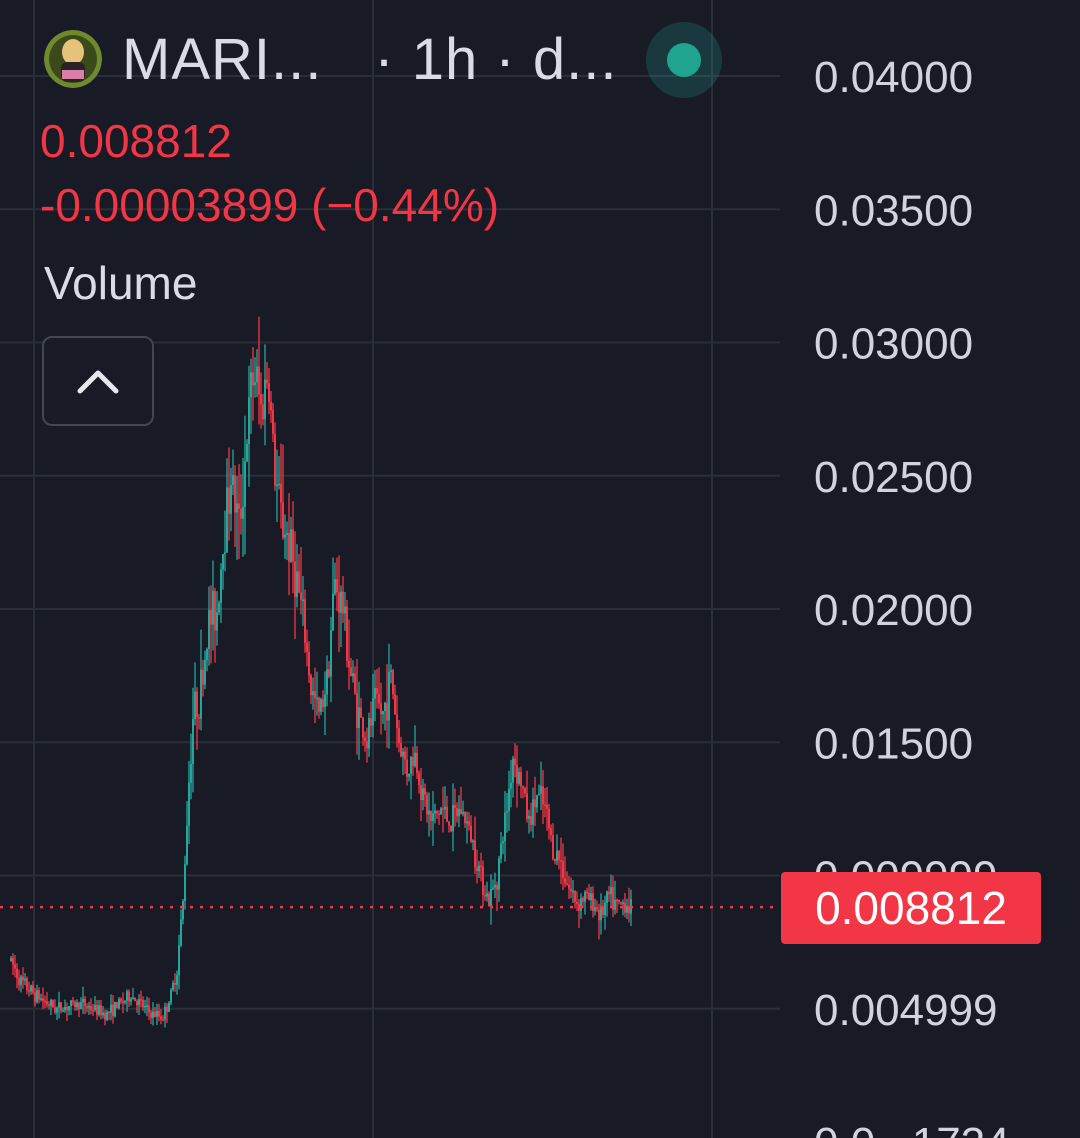  I want to click on price-axis-tick-label: 0.03000, so click(893, 344).